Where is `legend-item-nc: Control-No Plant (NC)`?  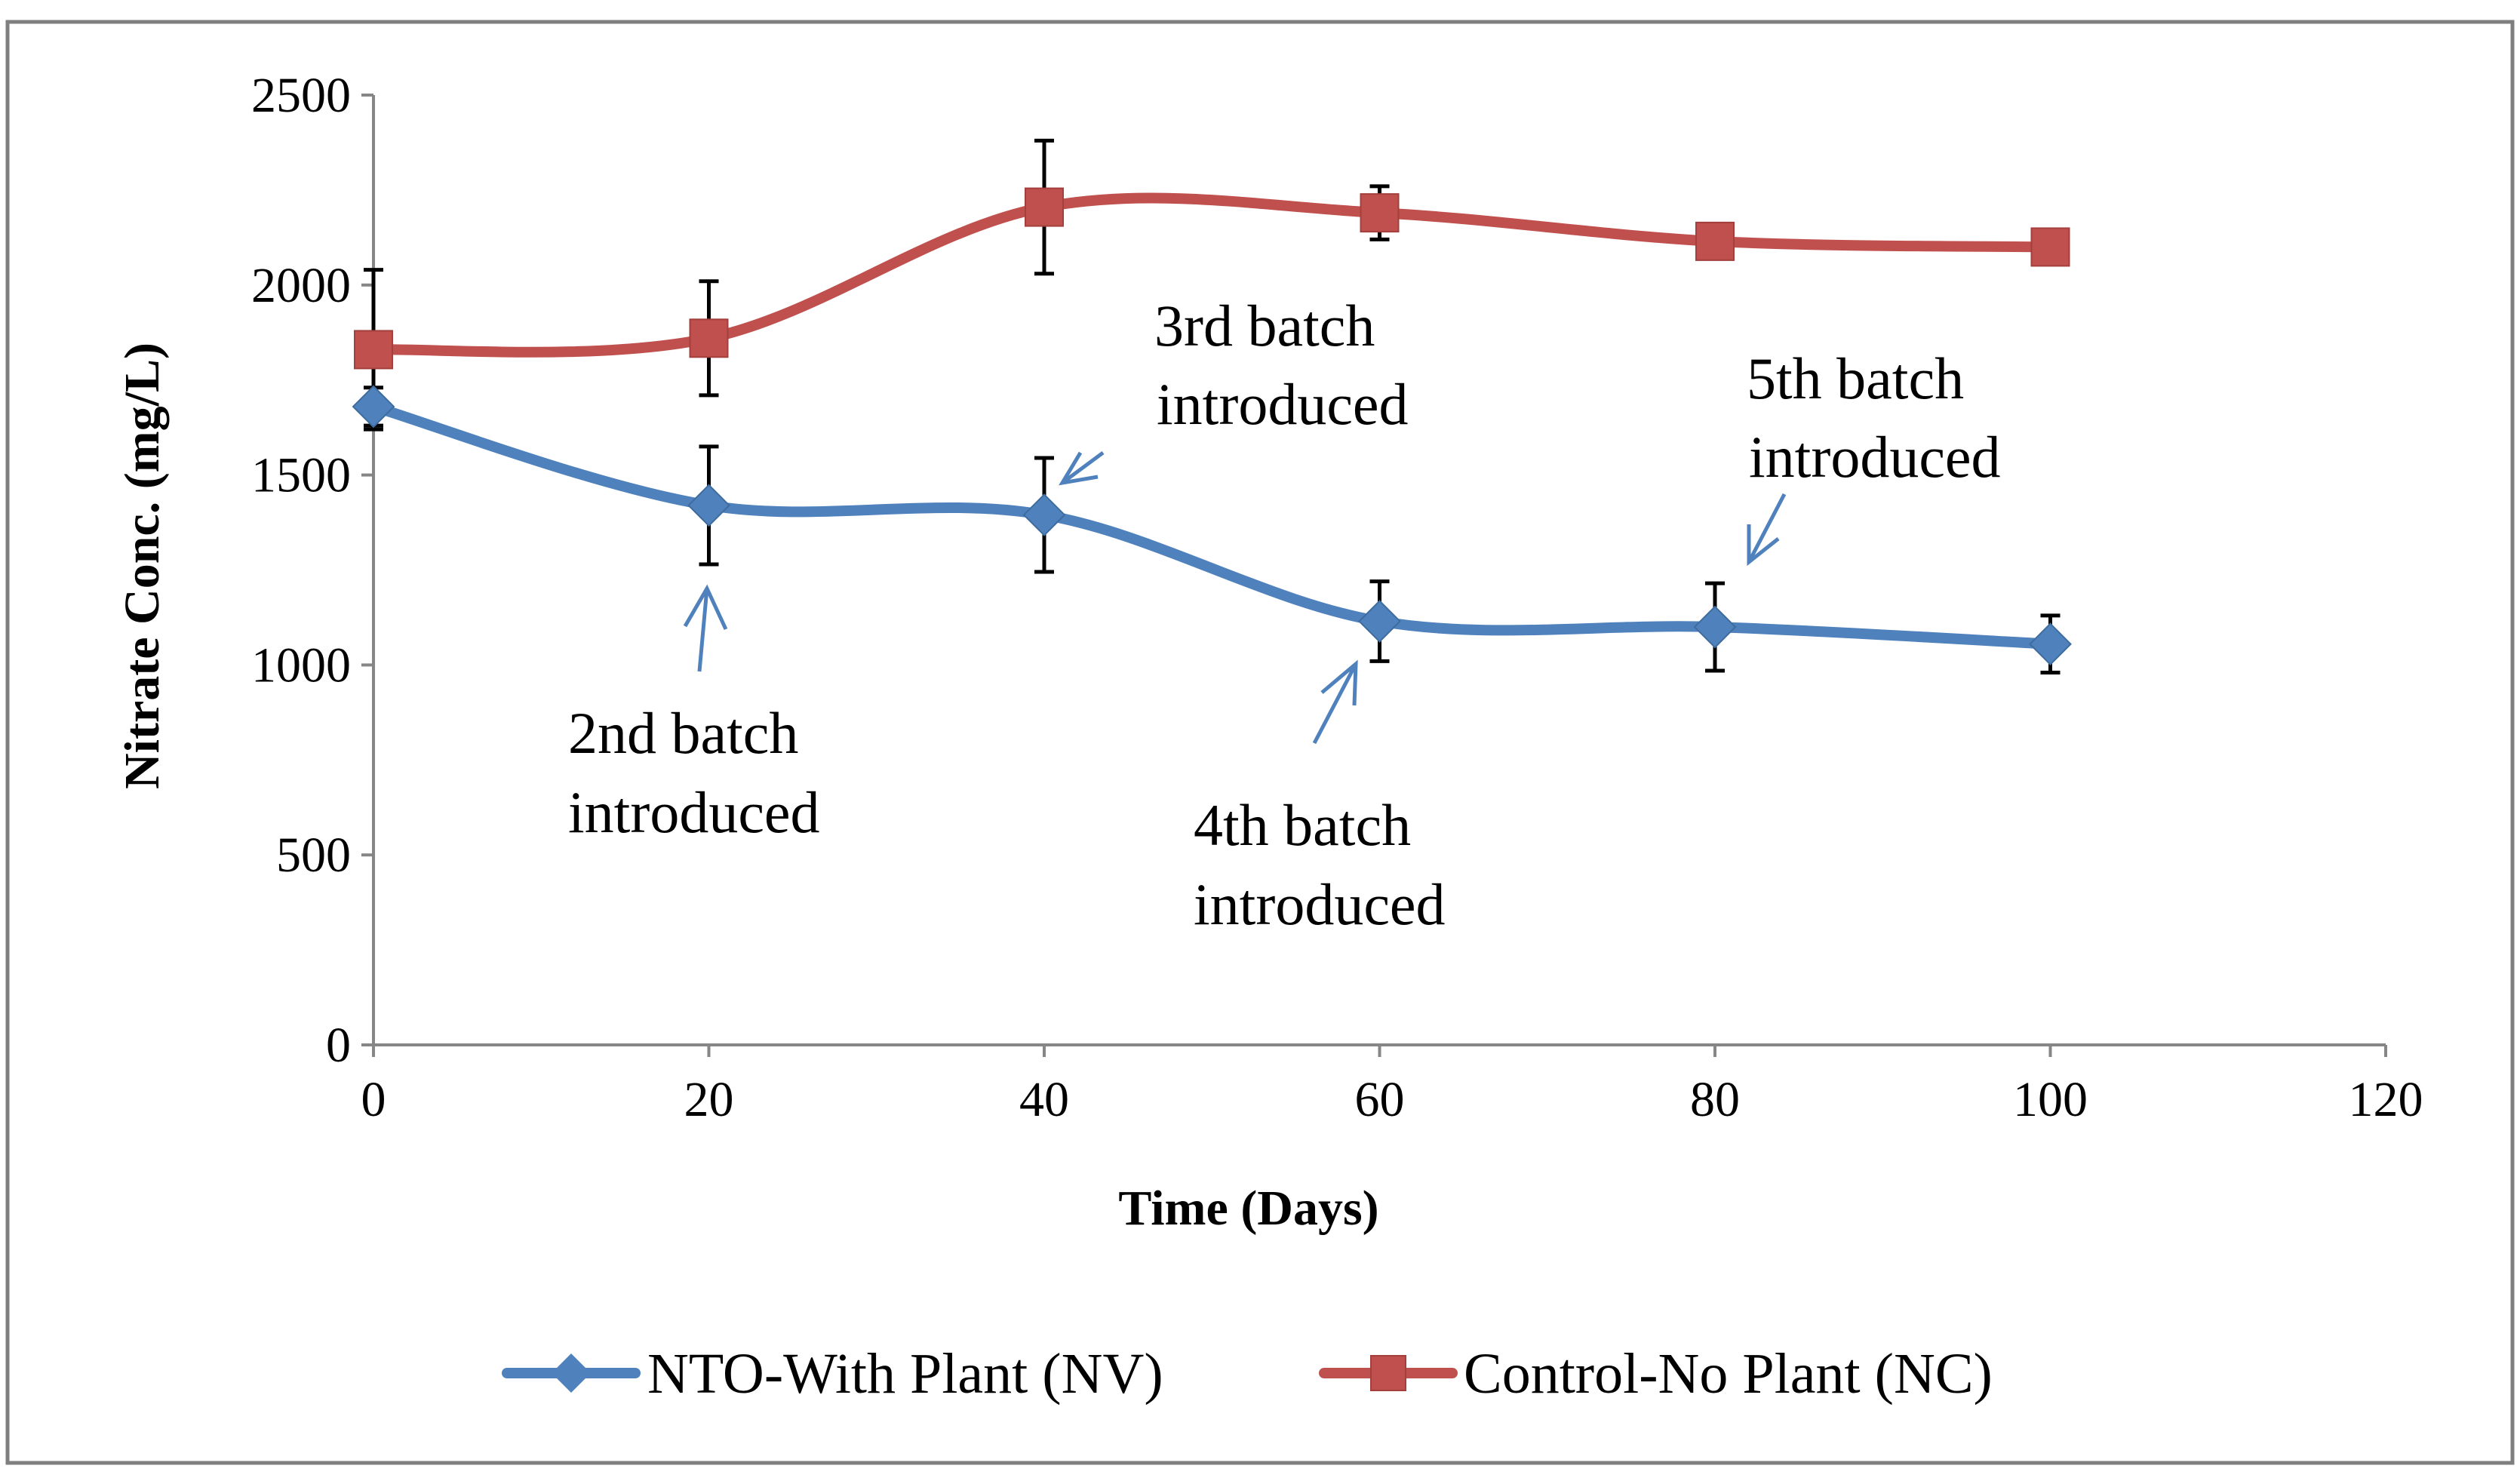
legend-item-nc: Control-No Plant (NC) is located at coordinates (1656, 1374).